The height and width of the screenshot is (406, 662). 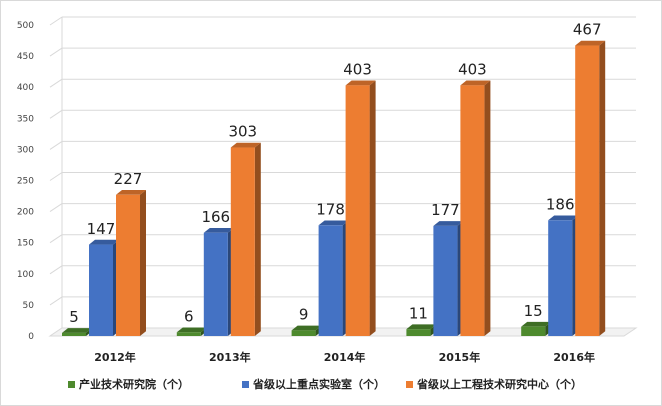 What do you see at coordinates (418, 332) in the screenshot?
I see `bar-s0-c3` at bounding box center [418, 332].